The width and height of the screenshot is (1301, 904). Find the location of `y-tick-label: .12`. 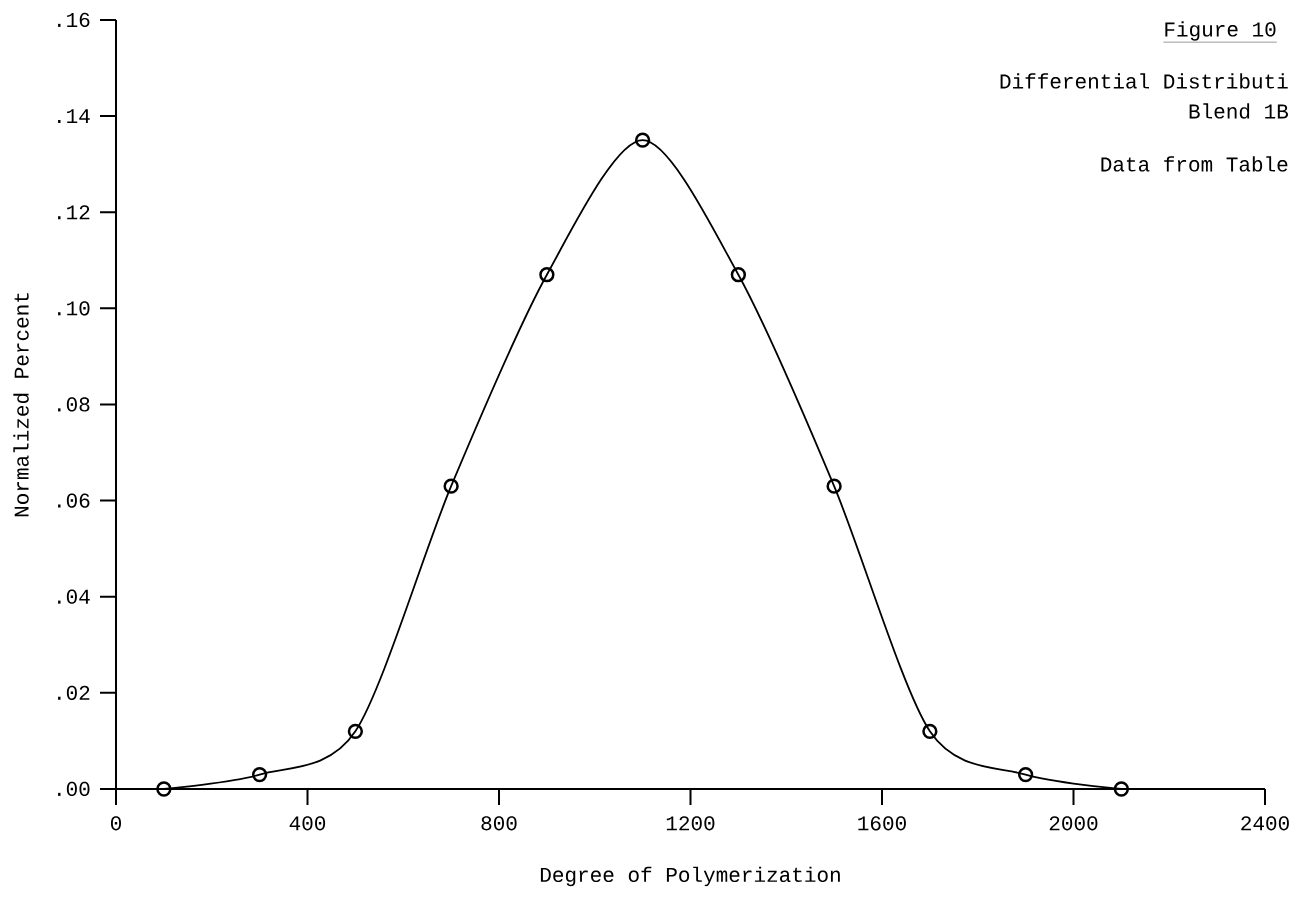

y-tick-label: .12 is located at coordinates (74, 212).